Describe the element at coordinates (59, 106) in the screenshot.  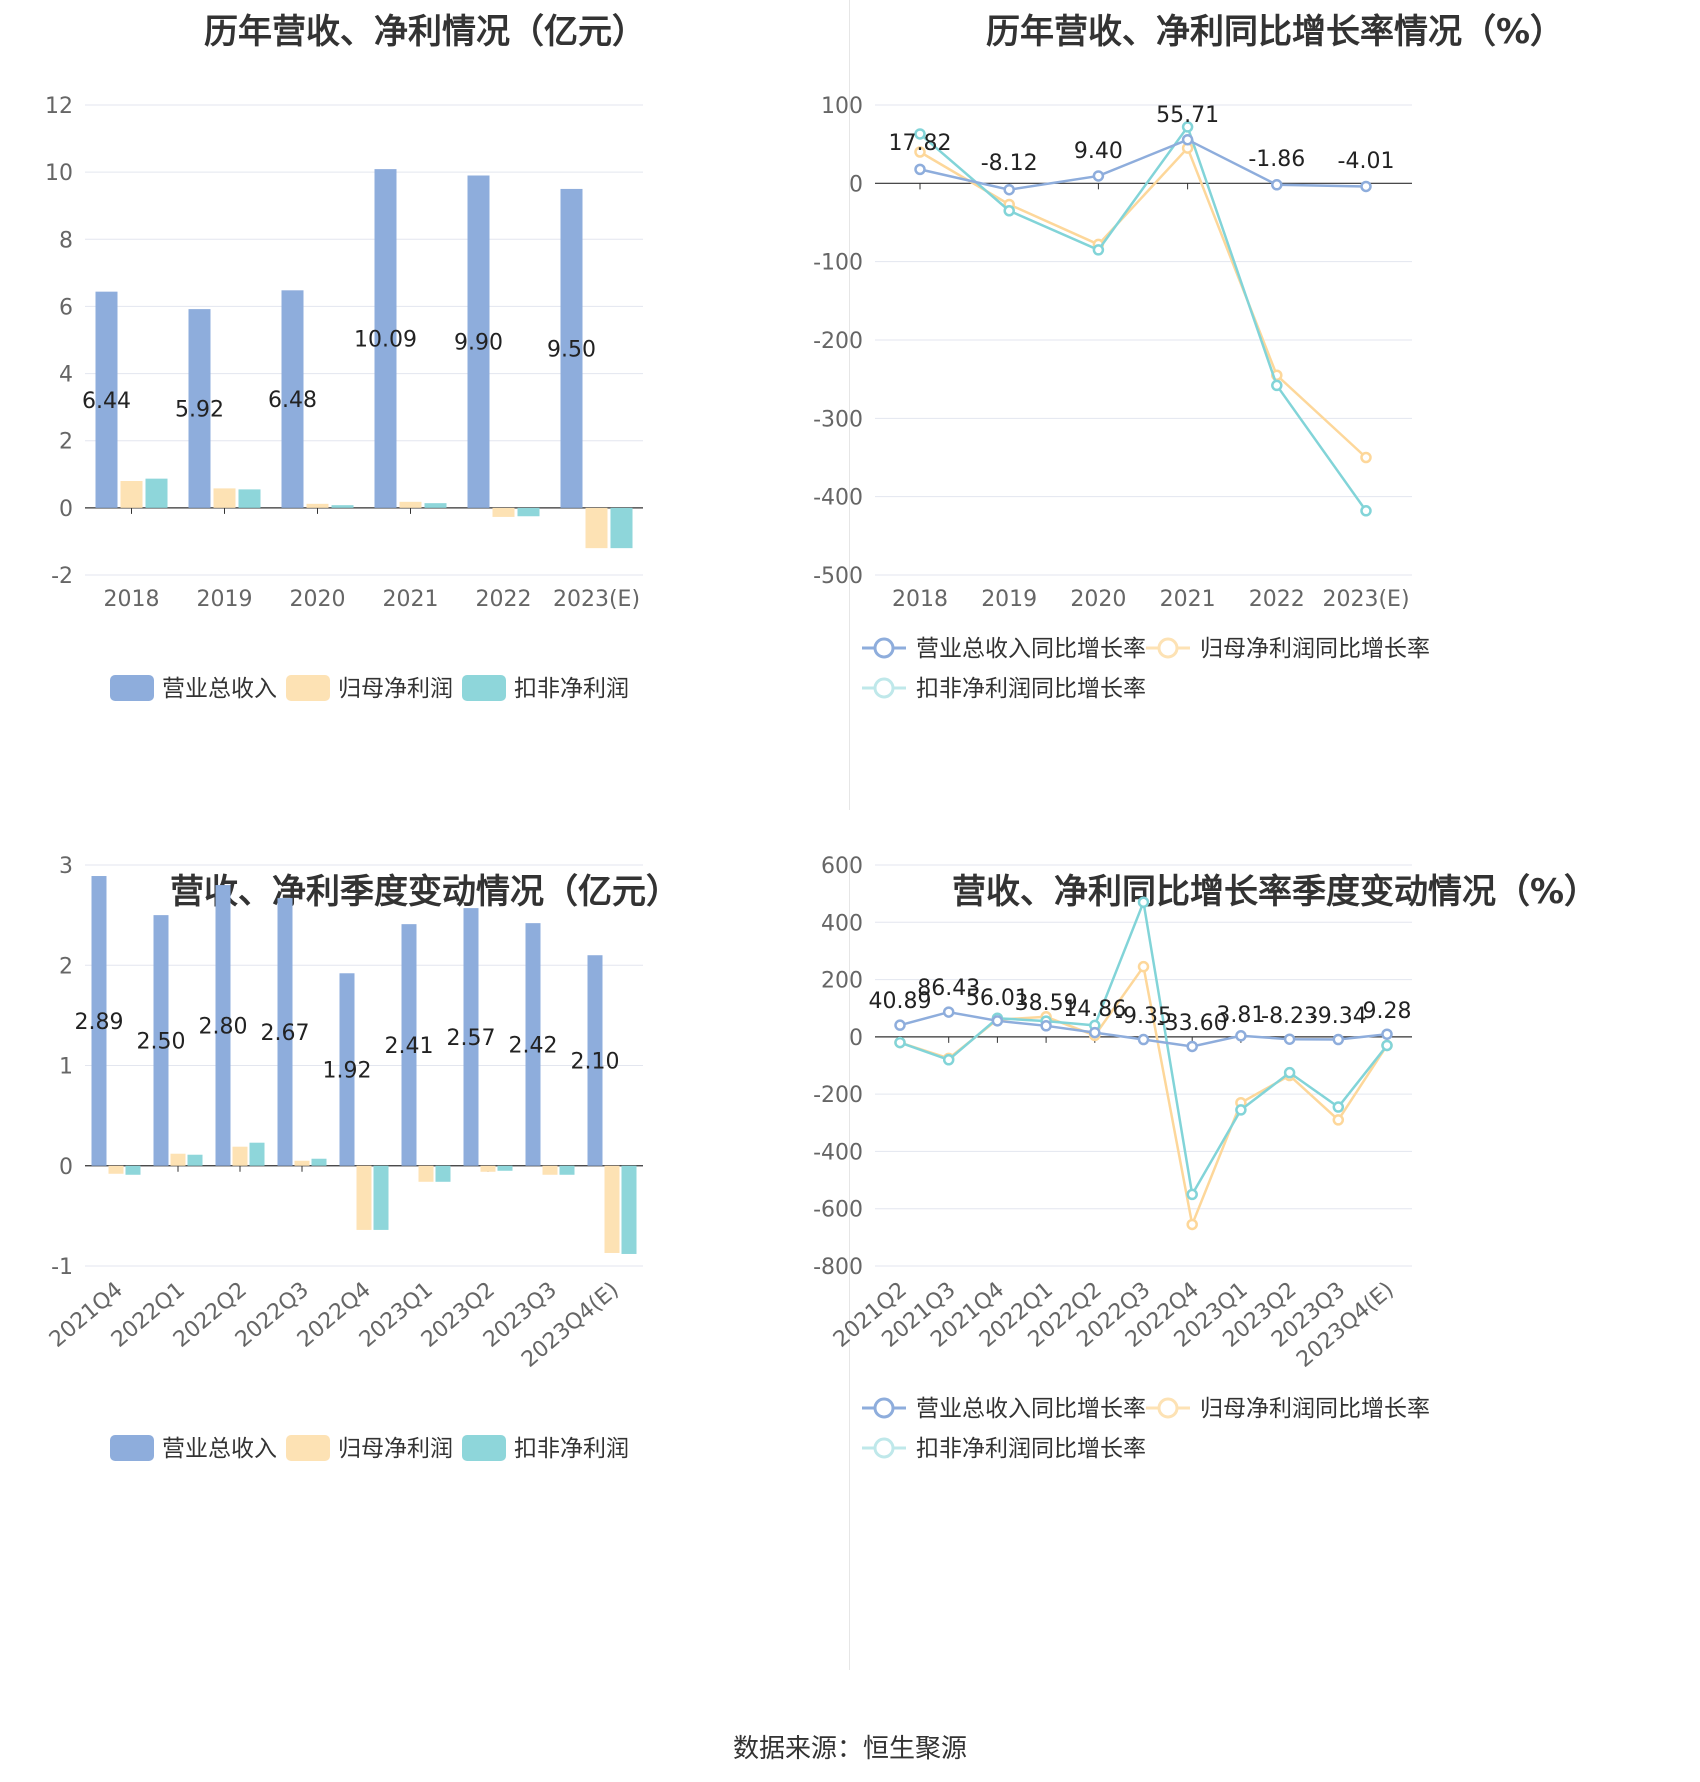
I see `y-tick-label: 12` at that location.